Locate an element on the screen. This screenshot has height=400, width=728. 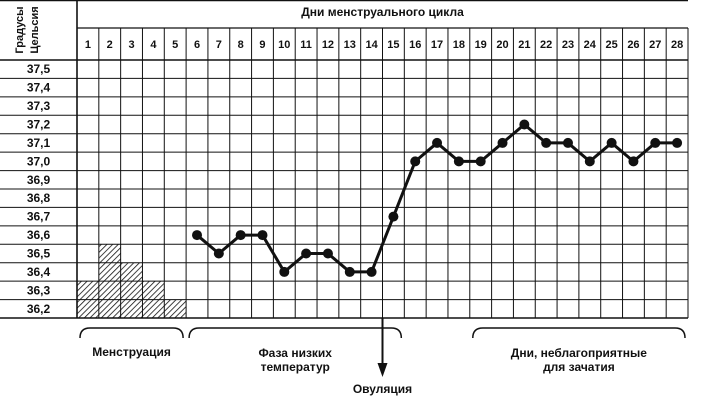
temperature-tick-label: 36,4 is located at coordinates (39, 272).